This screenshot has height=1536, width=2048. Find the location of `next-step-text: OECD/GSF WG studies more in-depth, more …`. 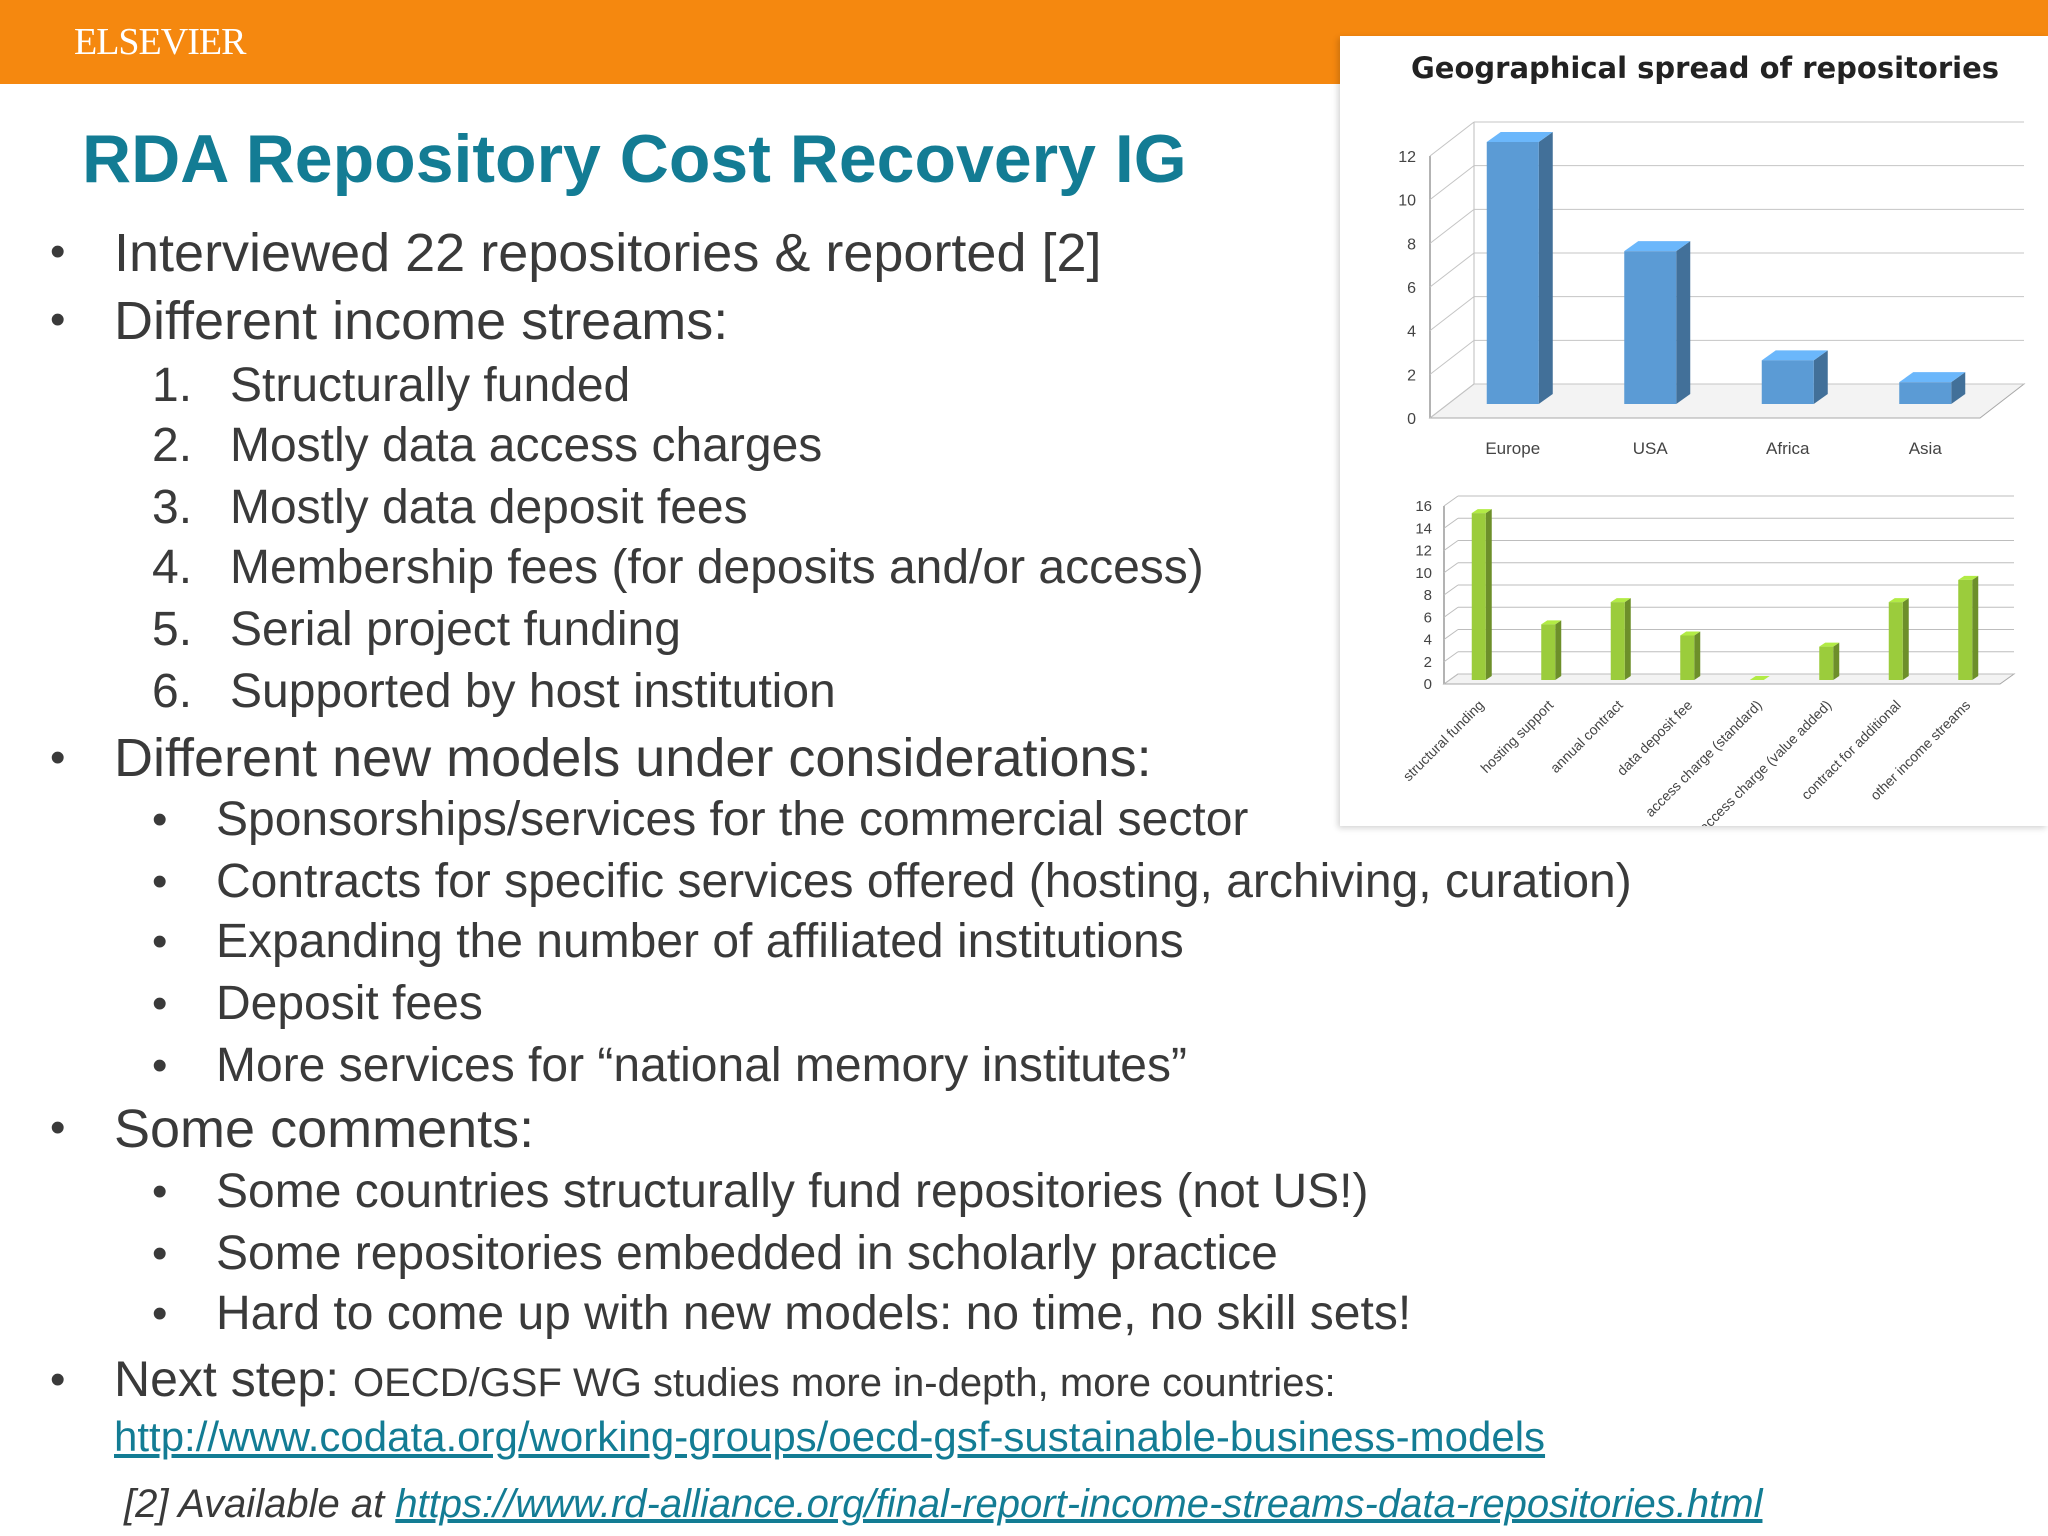

next-step-text: OECD/GSF WG studies more in-depth, more … is located at coordinates (844, 1383).